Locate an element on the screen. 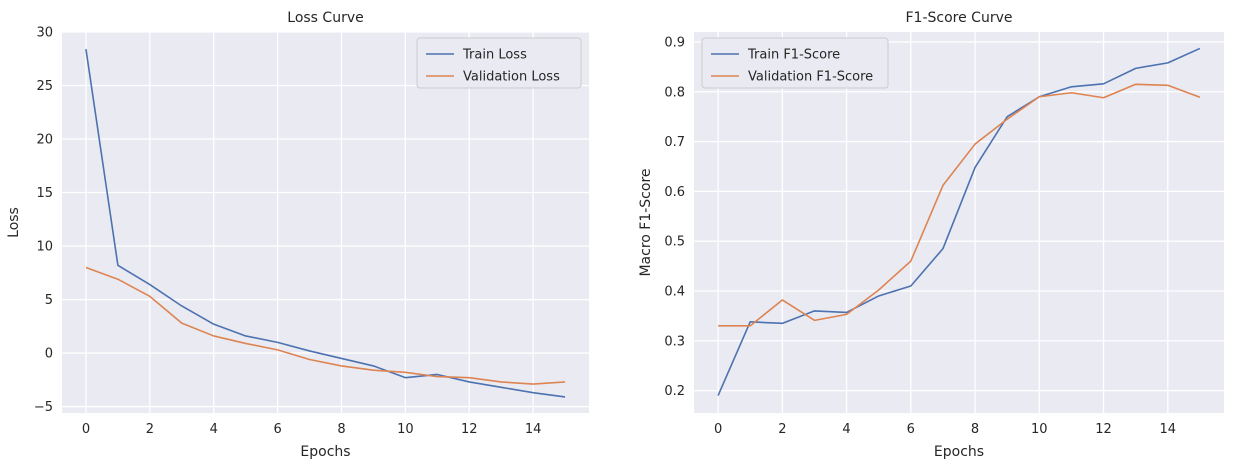  f1-y-ticks: 0.2 0.3 0.4 0.5 0.6 0.7 0.8 0.9 is located at coordinates (674, 217).